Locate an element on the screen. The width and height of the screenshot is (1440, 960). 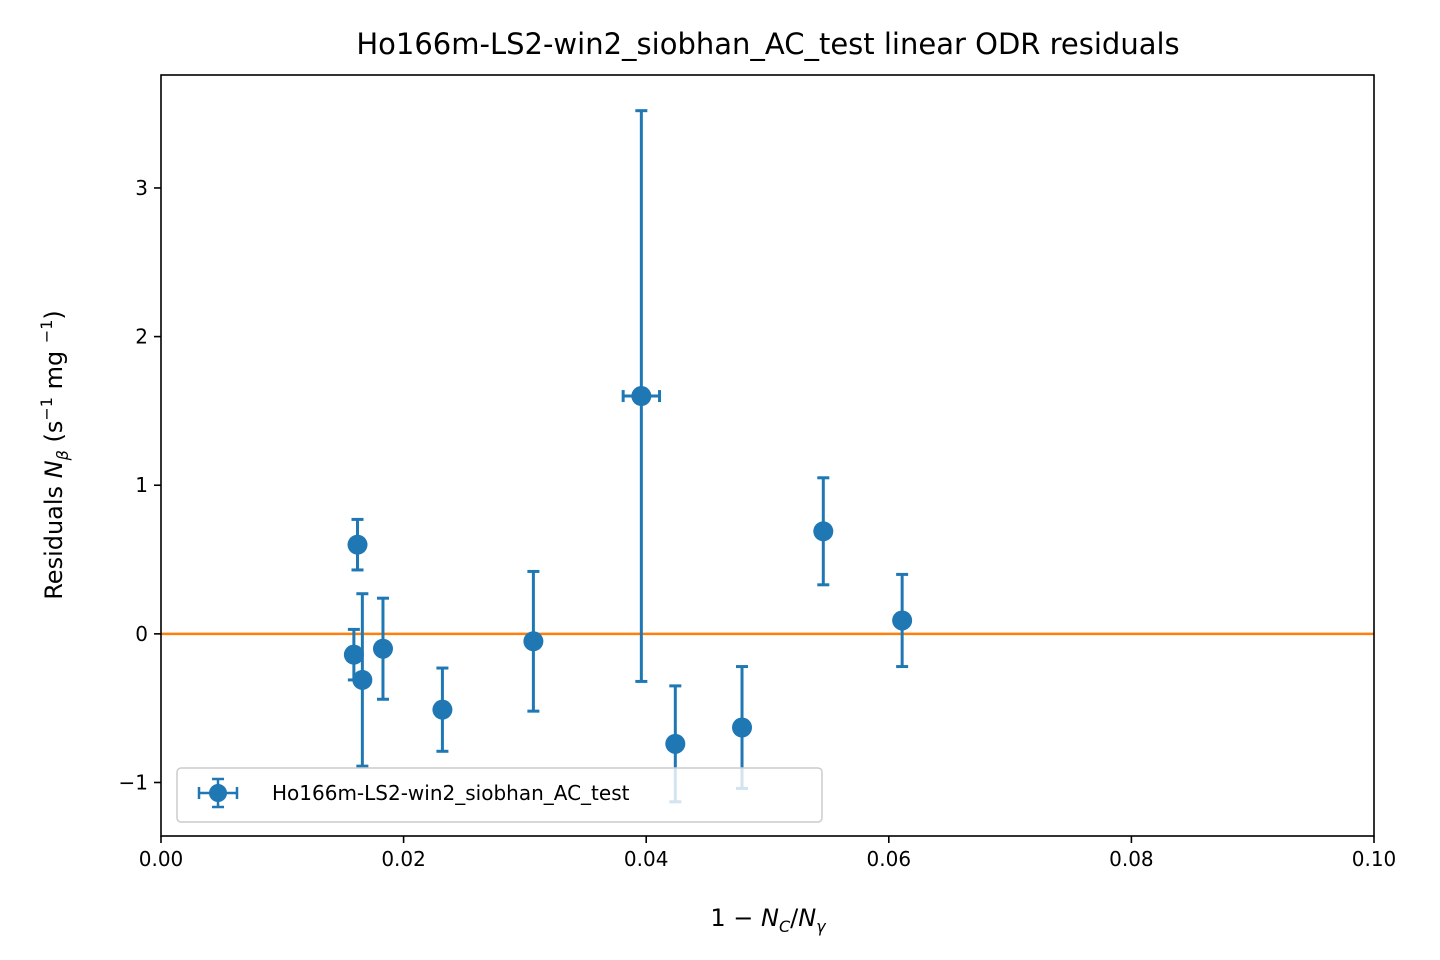
x-tick-label: 0.10 is located at coordinates (1374, 859).